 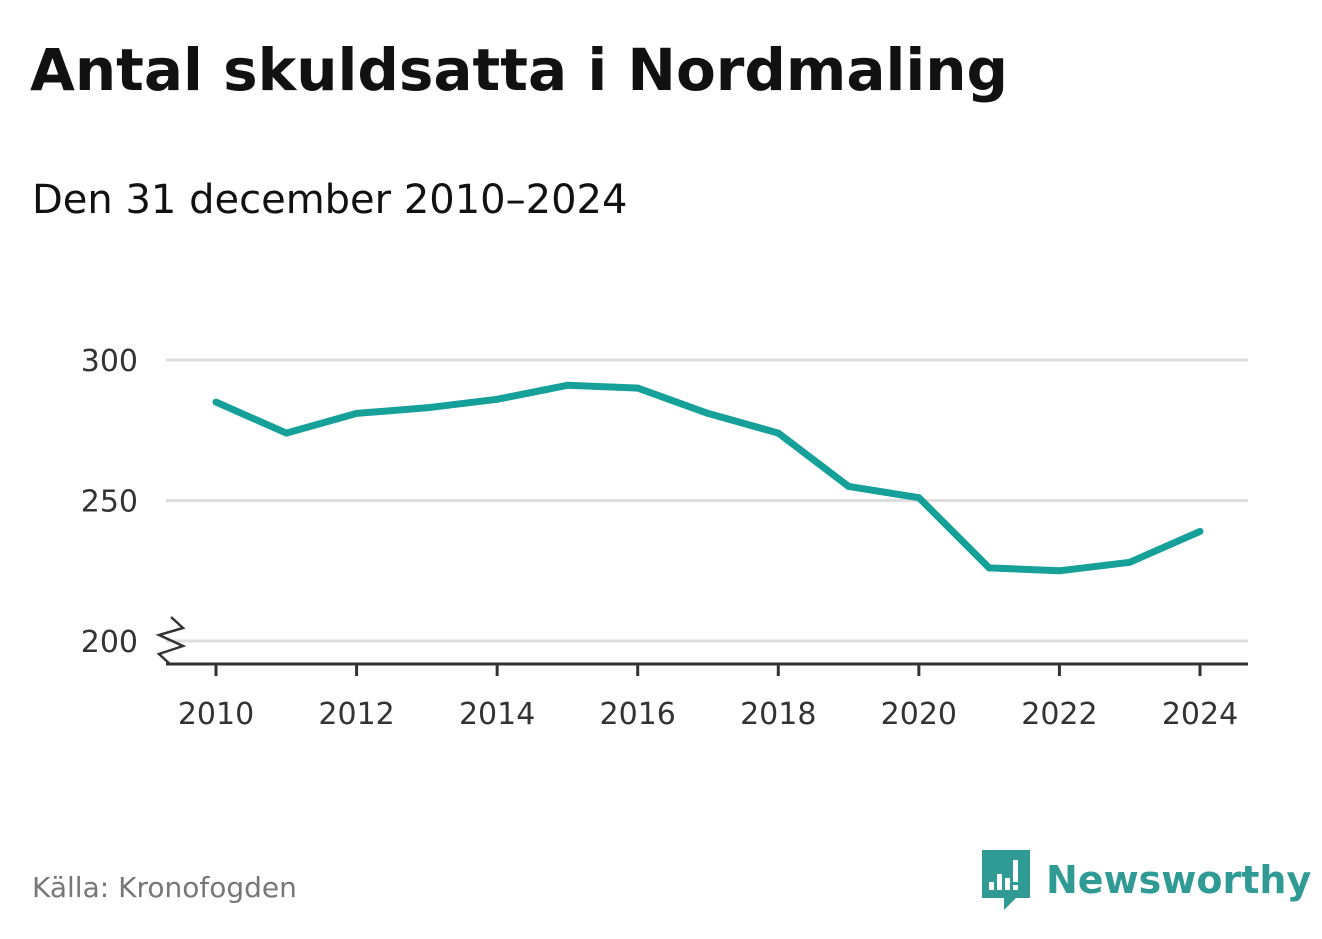 I want to click on x-tick-label: 2018, so click(x=778, y=714).